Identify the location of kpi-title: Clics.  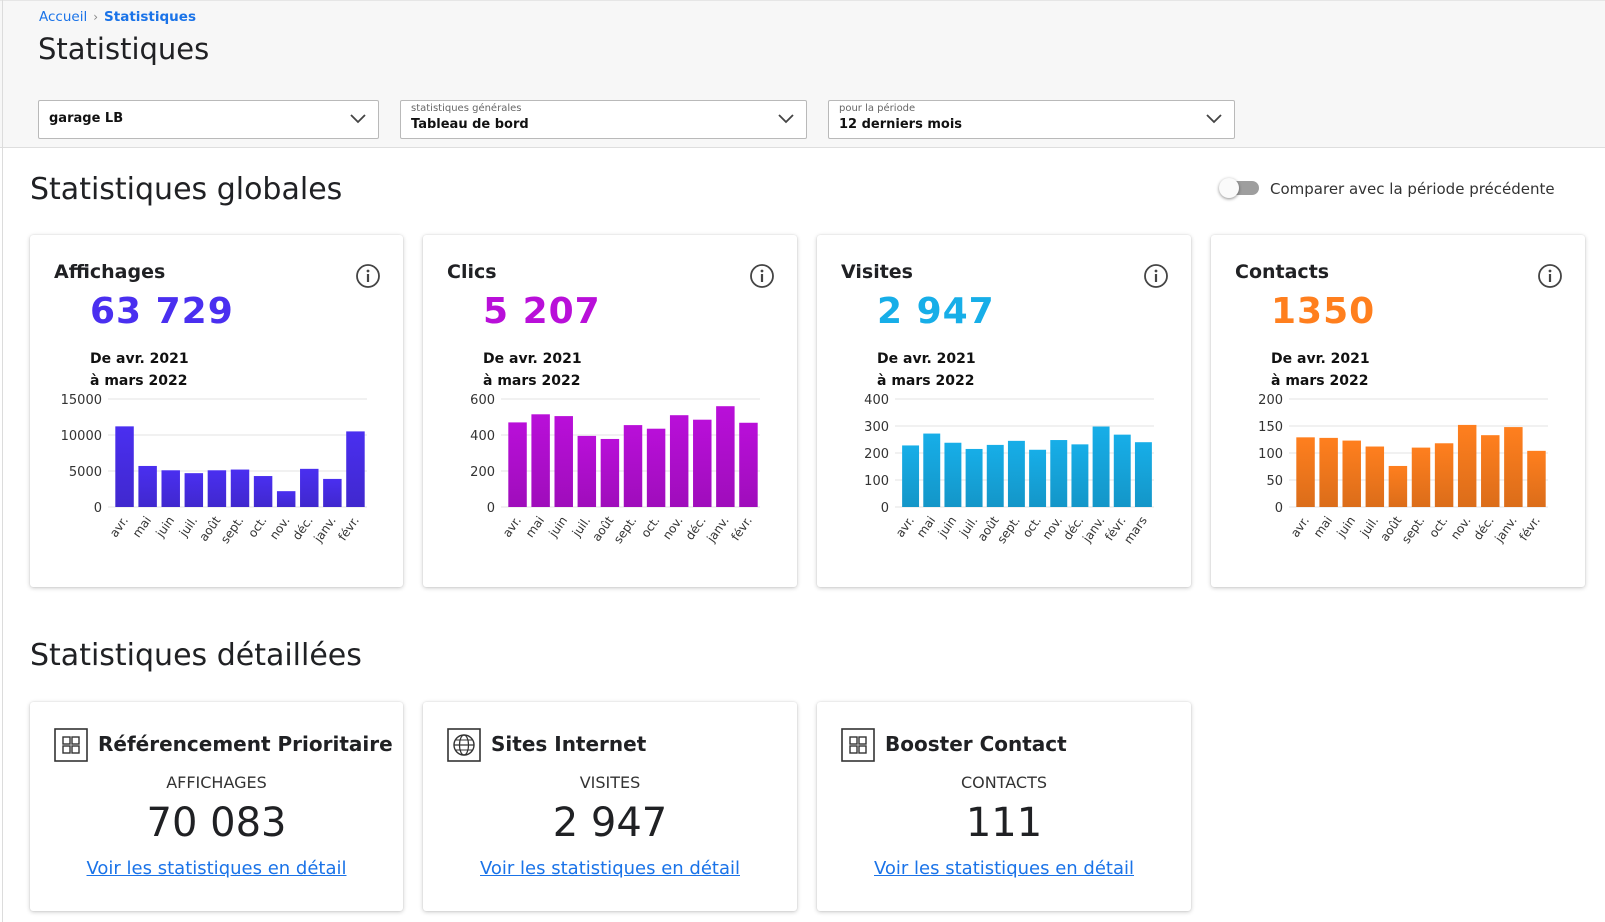
(472, 272).